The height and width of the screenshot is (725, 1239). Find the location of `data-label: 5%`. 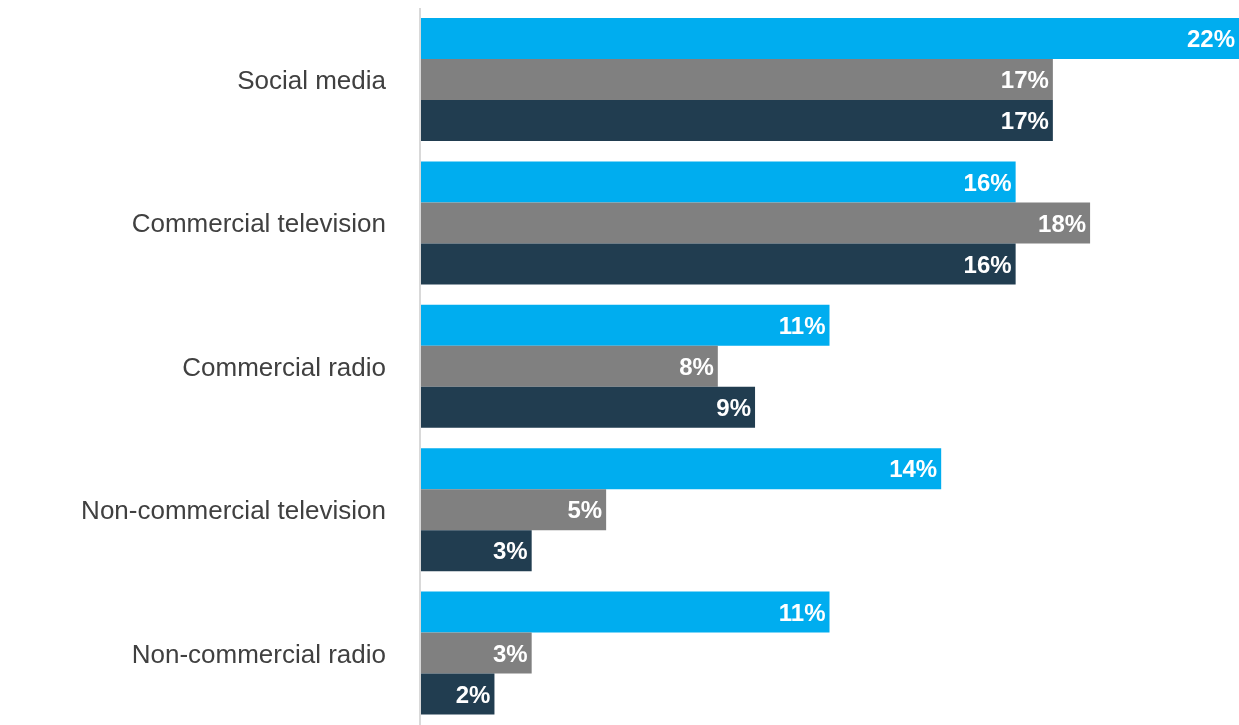

data-label: 5% is located at coordinates (585, 510).